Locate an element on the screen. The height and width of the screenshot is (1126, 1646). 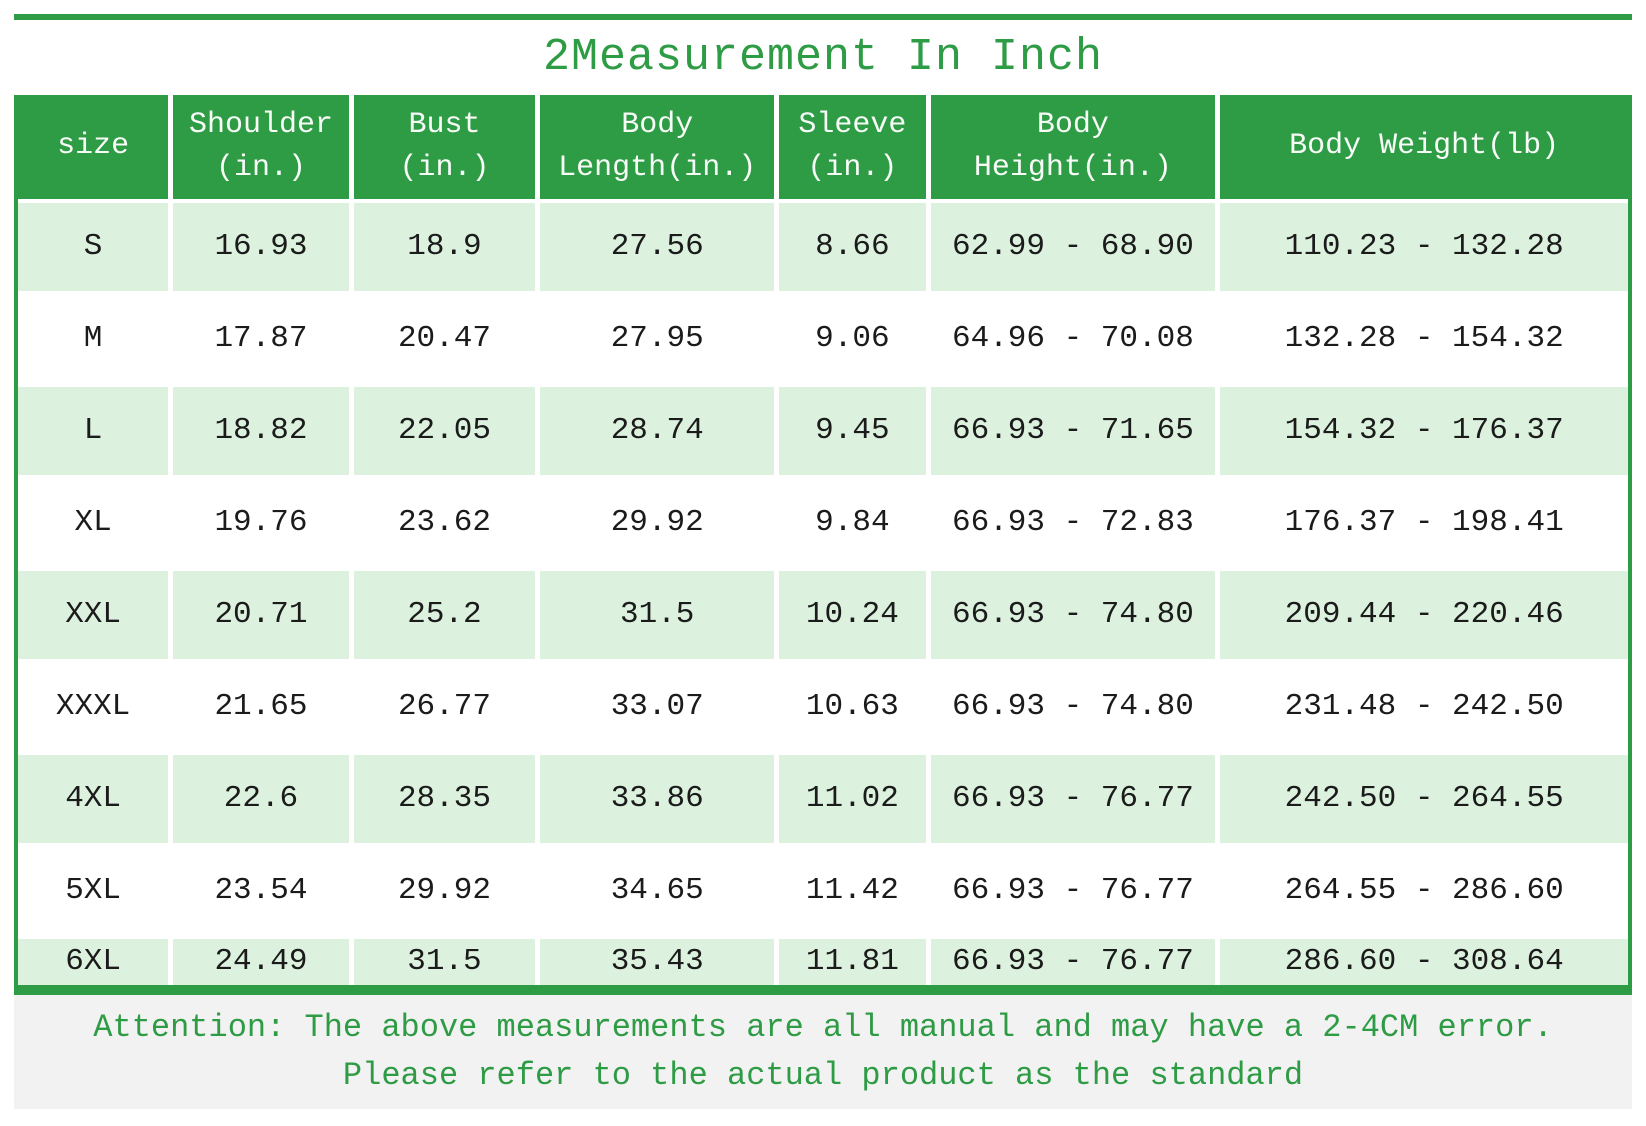
table-cell: 66.93 - 71.65 is located at coordinates (1073, 431).